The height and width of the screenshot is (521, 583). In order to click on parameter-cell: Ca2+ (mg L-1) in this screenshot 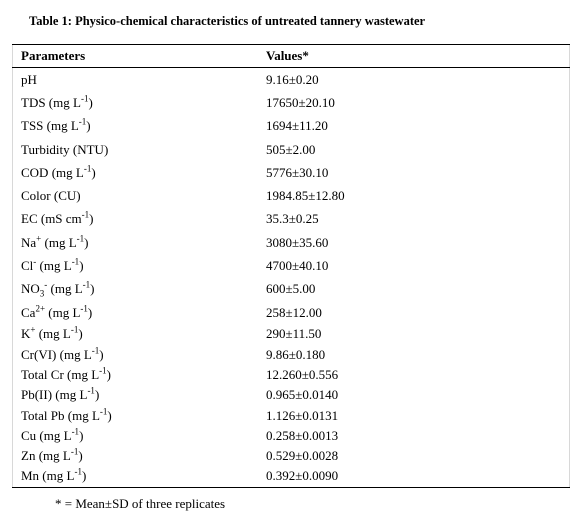, I will do `click(140, 312)`.